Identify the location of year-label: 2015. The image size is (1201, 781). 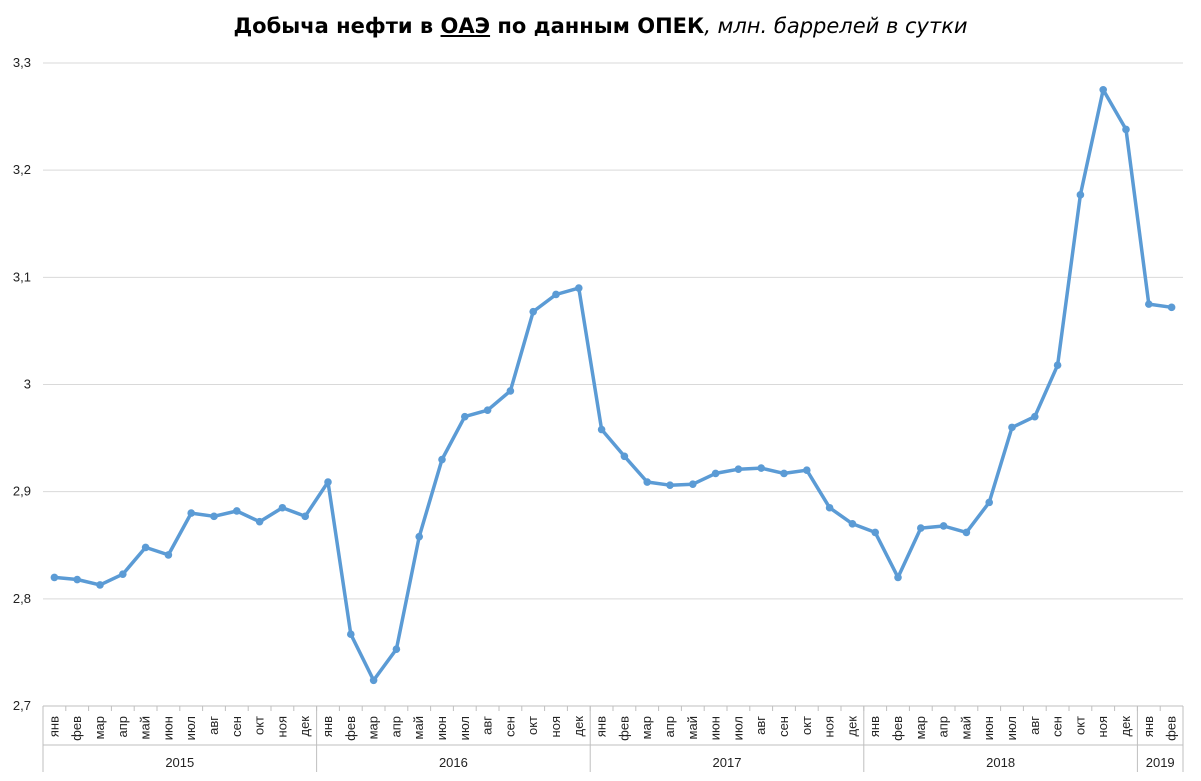
(179, 762).